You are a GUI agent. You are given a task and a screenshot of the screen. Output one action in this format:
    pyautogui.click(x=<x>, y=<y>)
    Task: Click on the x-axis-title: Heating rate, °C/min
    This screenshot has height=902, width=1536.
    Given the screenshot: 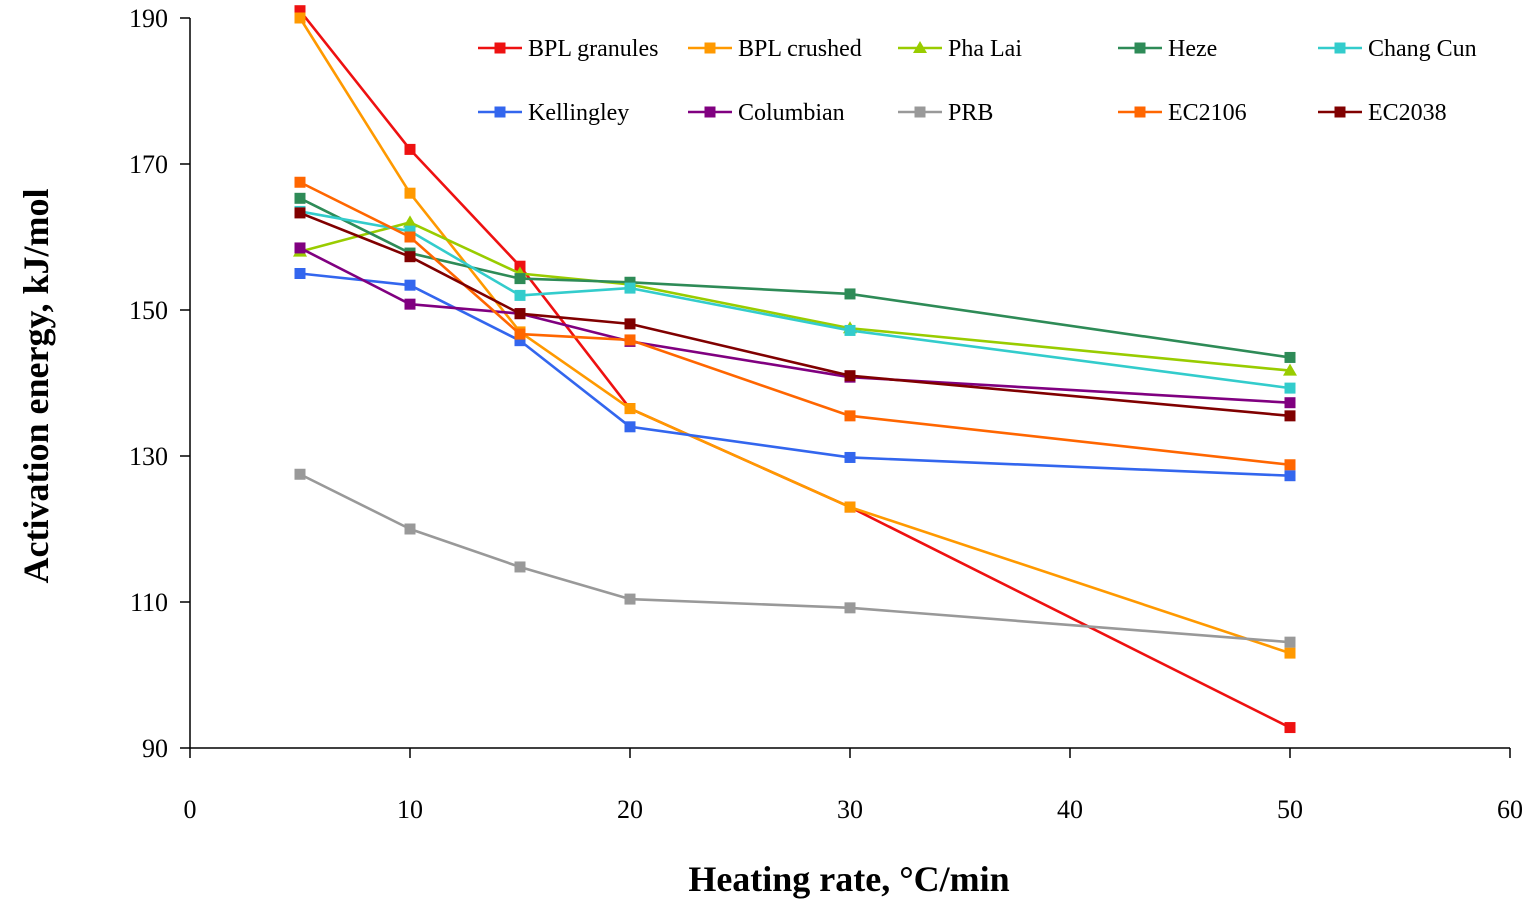 What is the action you would take?
    pyautogui.click(x=848, y=879)
    